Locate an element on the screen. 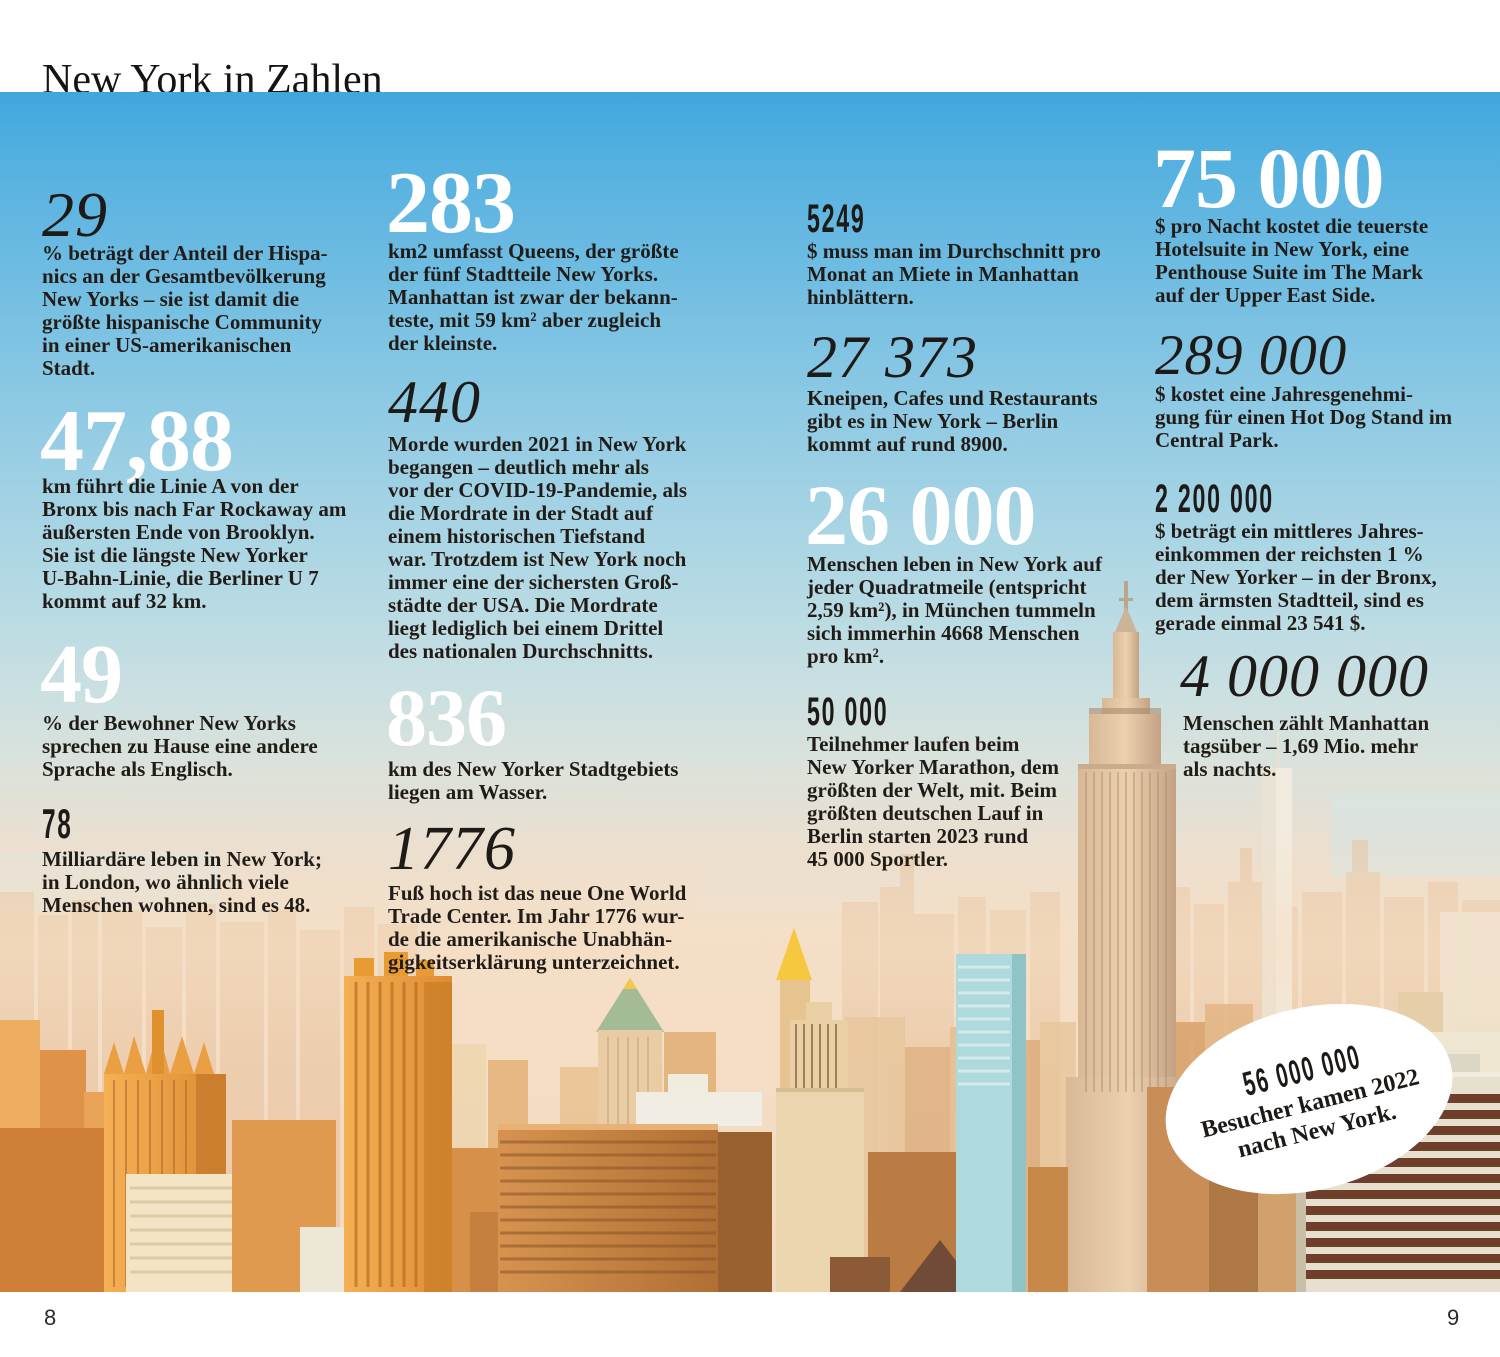  stat-number-digits: 50 000 is located at coordinates (848, 712).